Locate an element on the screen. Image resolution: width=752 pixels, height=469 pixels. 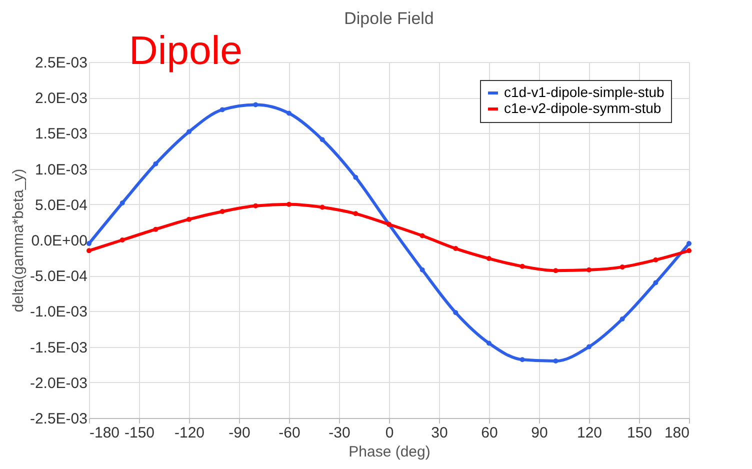
x-tick-label: -30 is located at coordinates (339, 433).